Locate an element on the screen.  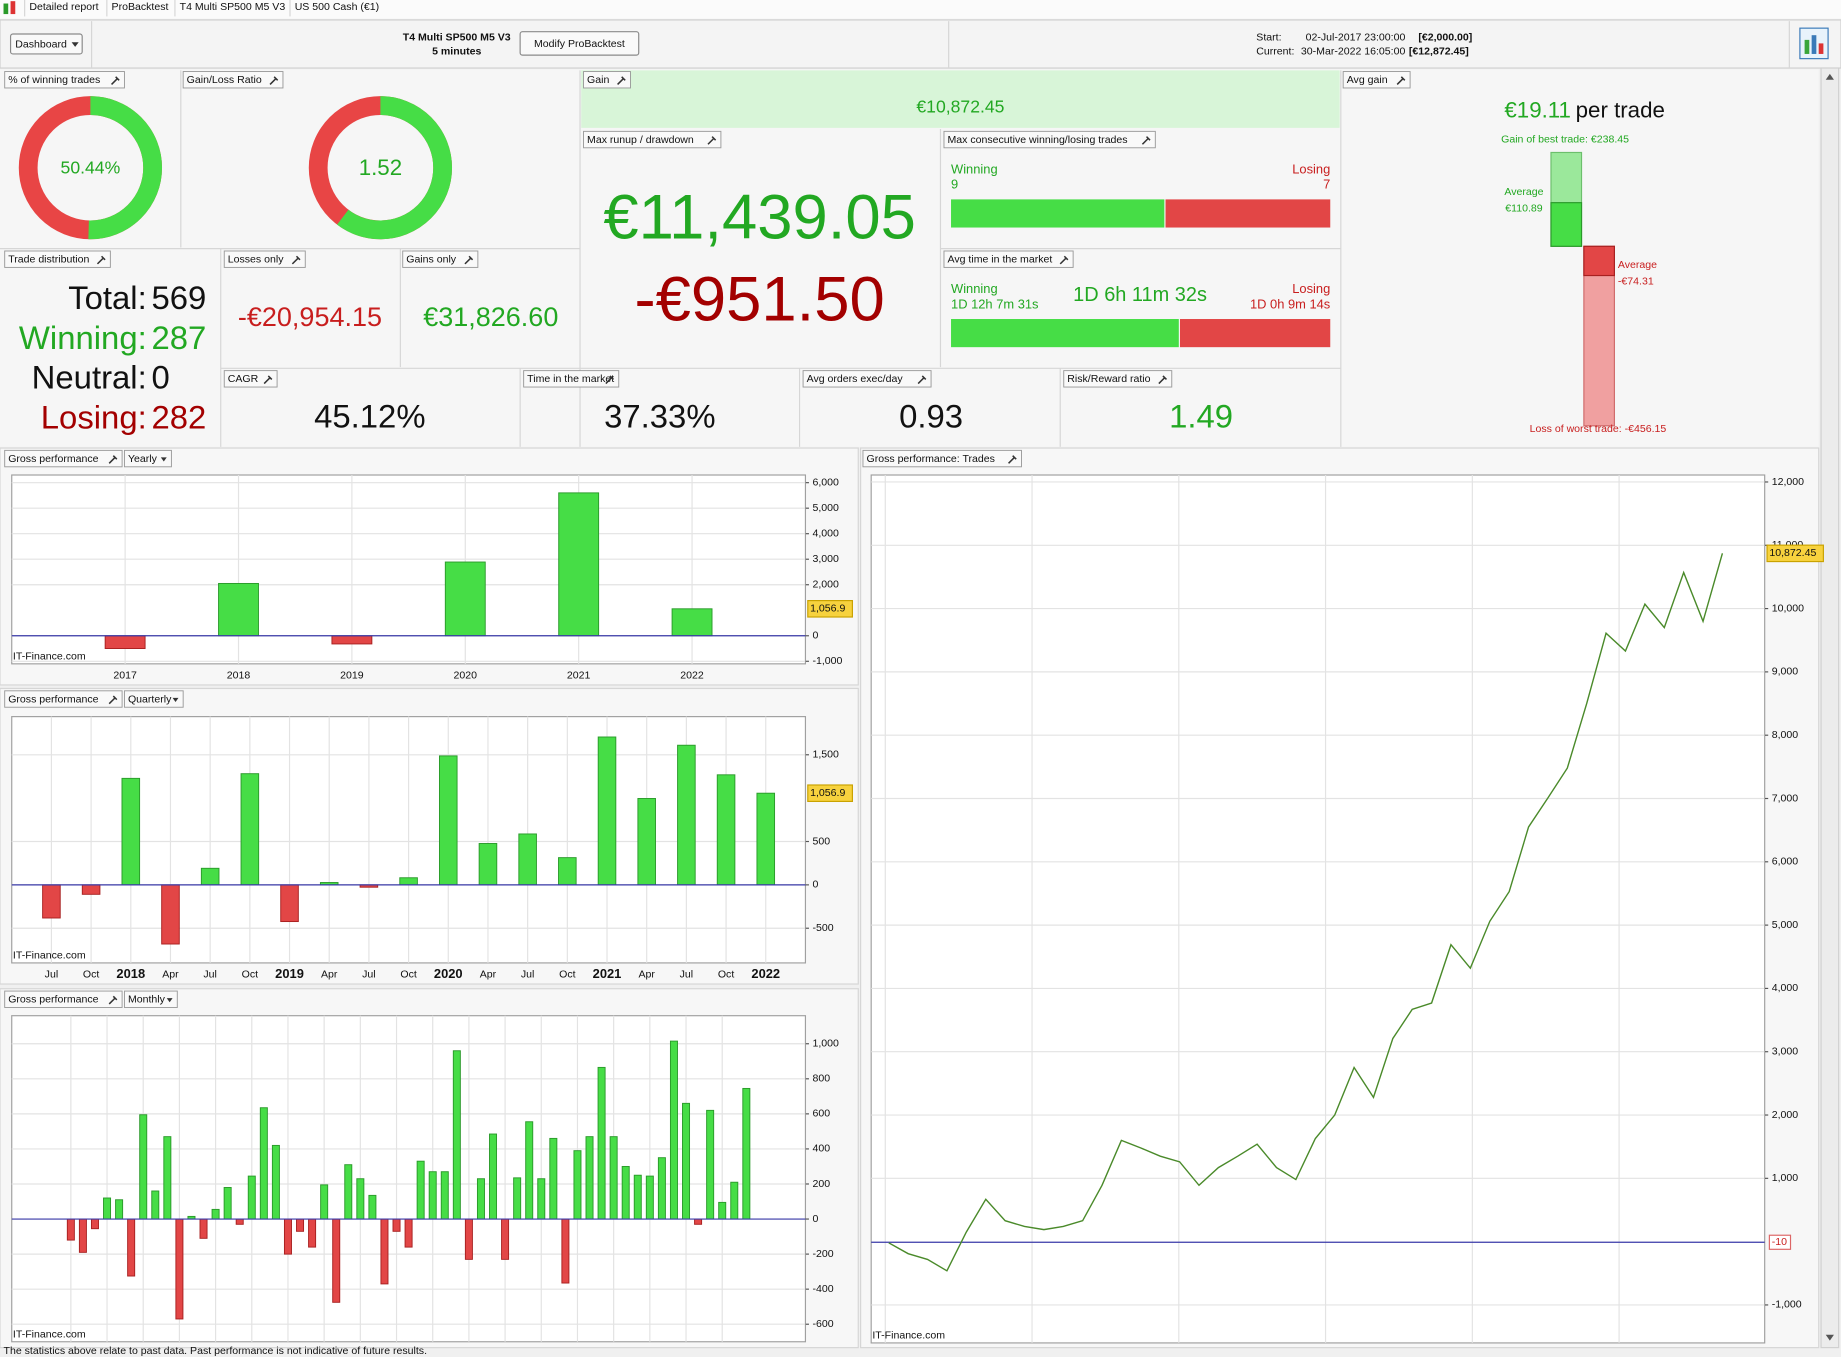
scrollbar is located at coordinates (1830, 708).